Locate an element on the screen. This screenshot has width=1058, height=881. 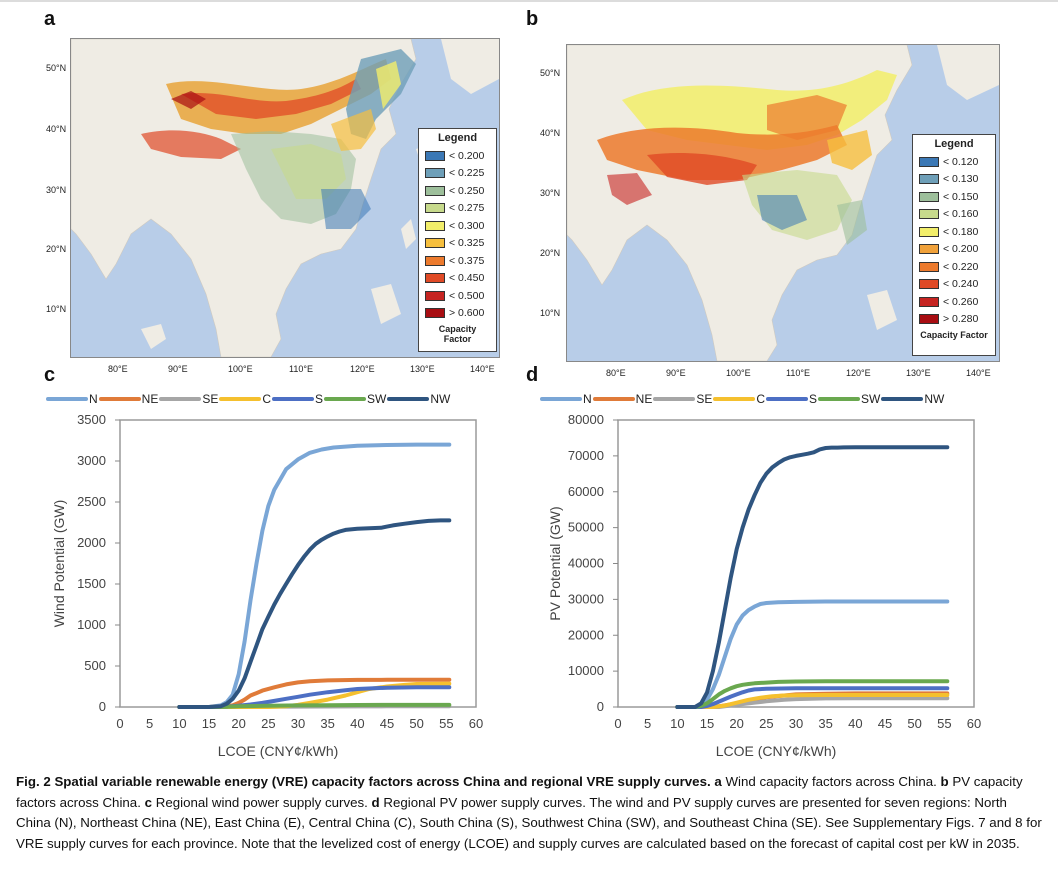
legend-item-label: < 0.450 is located at coordinates (467, 278).